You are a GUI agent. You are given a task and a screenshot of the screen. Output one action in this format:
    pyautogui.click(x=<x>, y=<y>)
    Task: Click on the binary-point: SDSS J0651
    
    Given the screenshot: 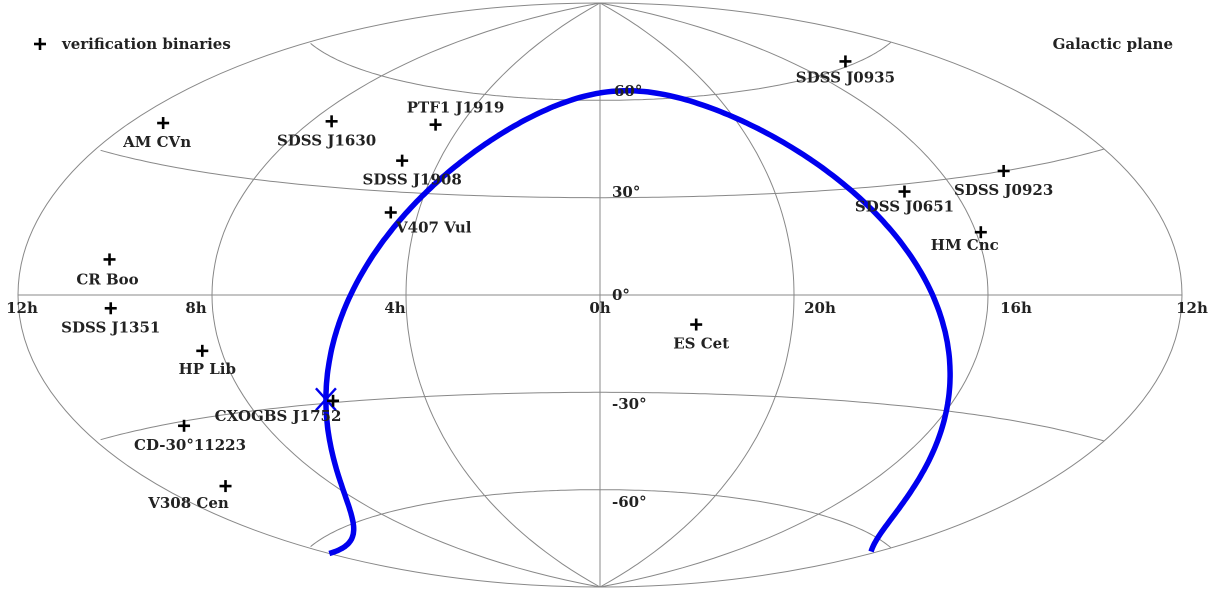 What is the action you would take?
    pyautogui.click(x=904, y=200)
    